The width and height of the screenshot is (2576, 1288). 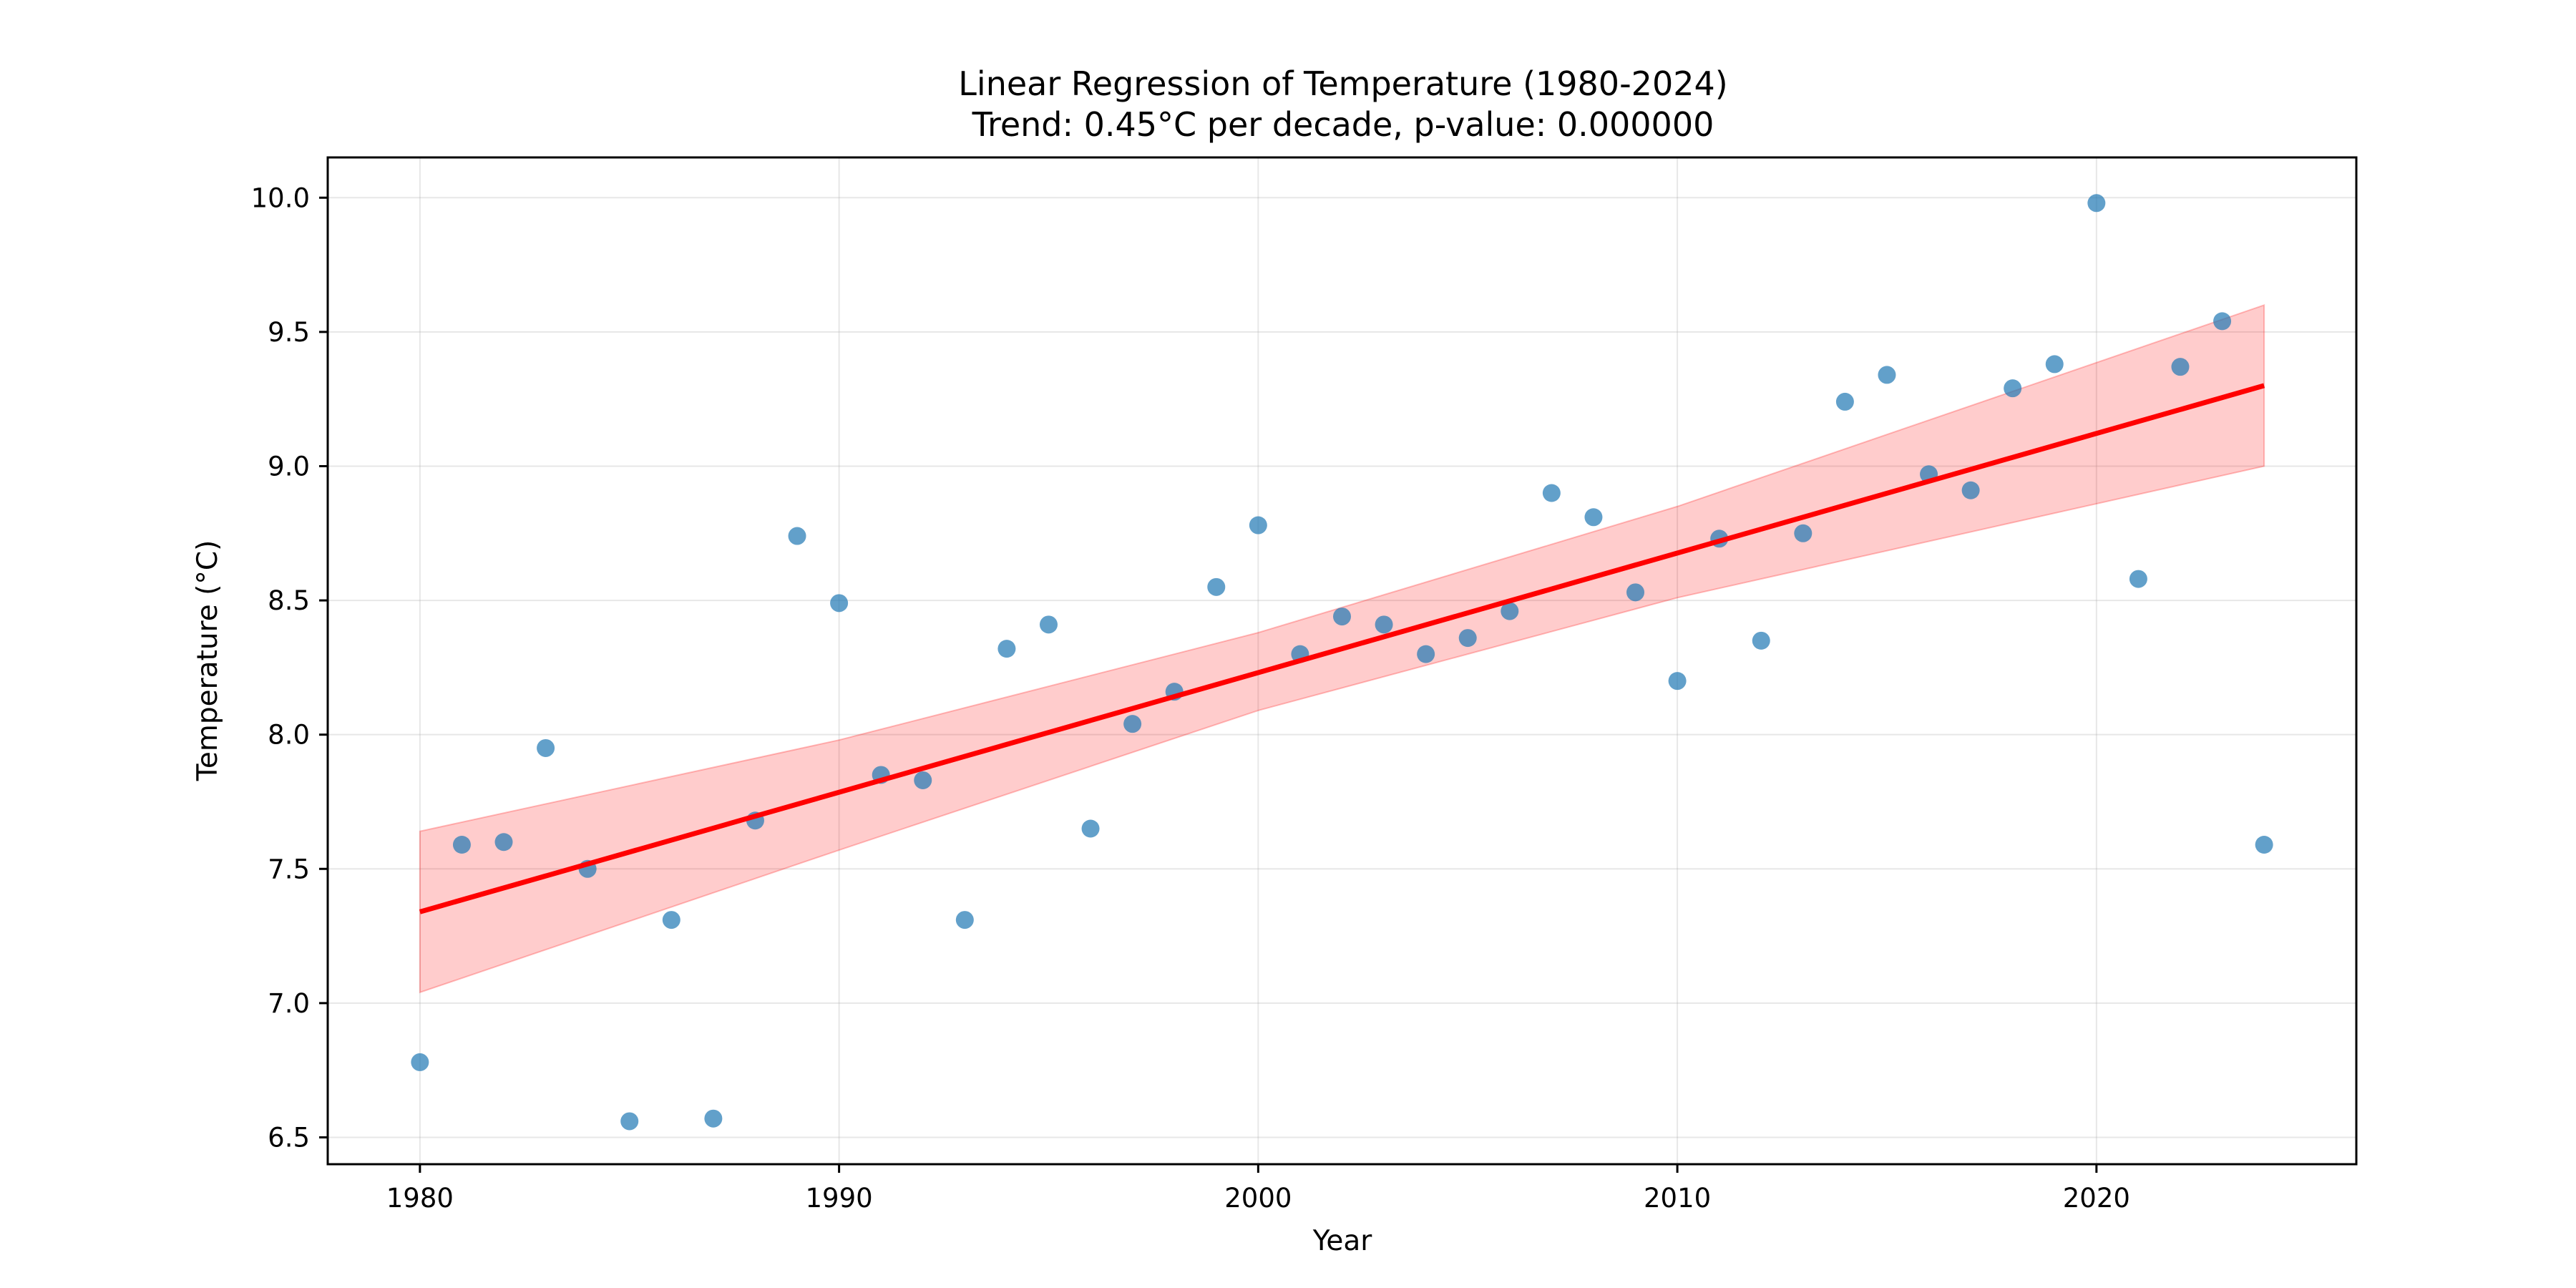 I want to click on y-tick-label: 9.0, so click(x=289, y=466).